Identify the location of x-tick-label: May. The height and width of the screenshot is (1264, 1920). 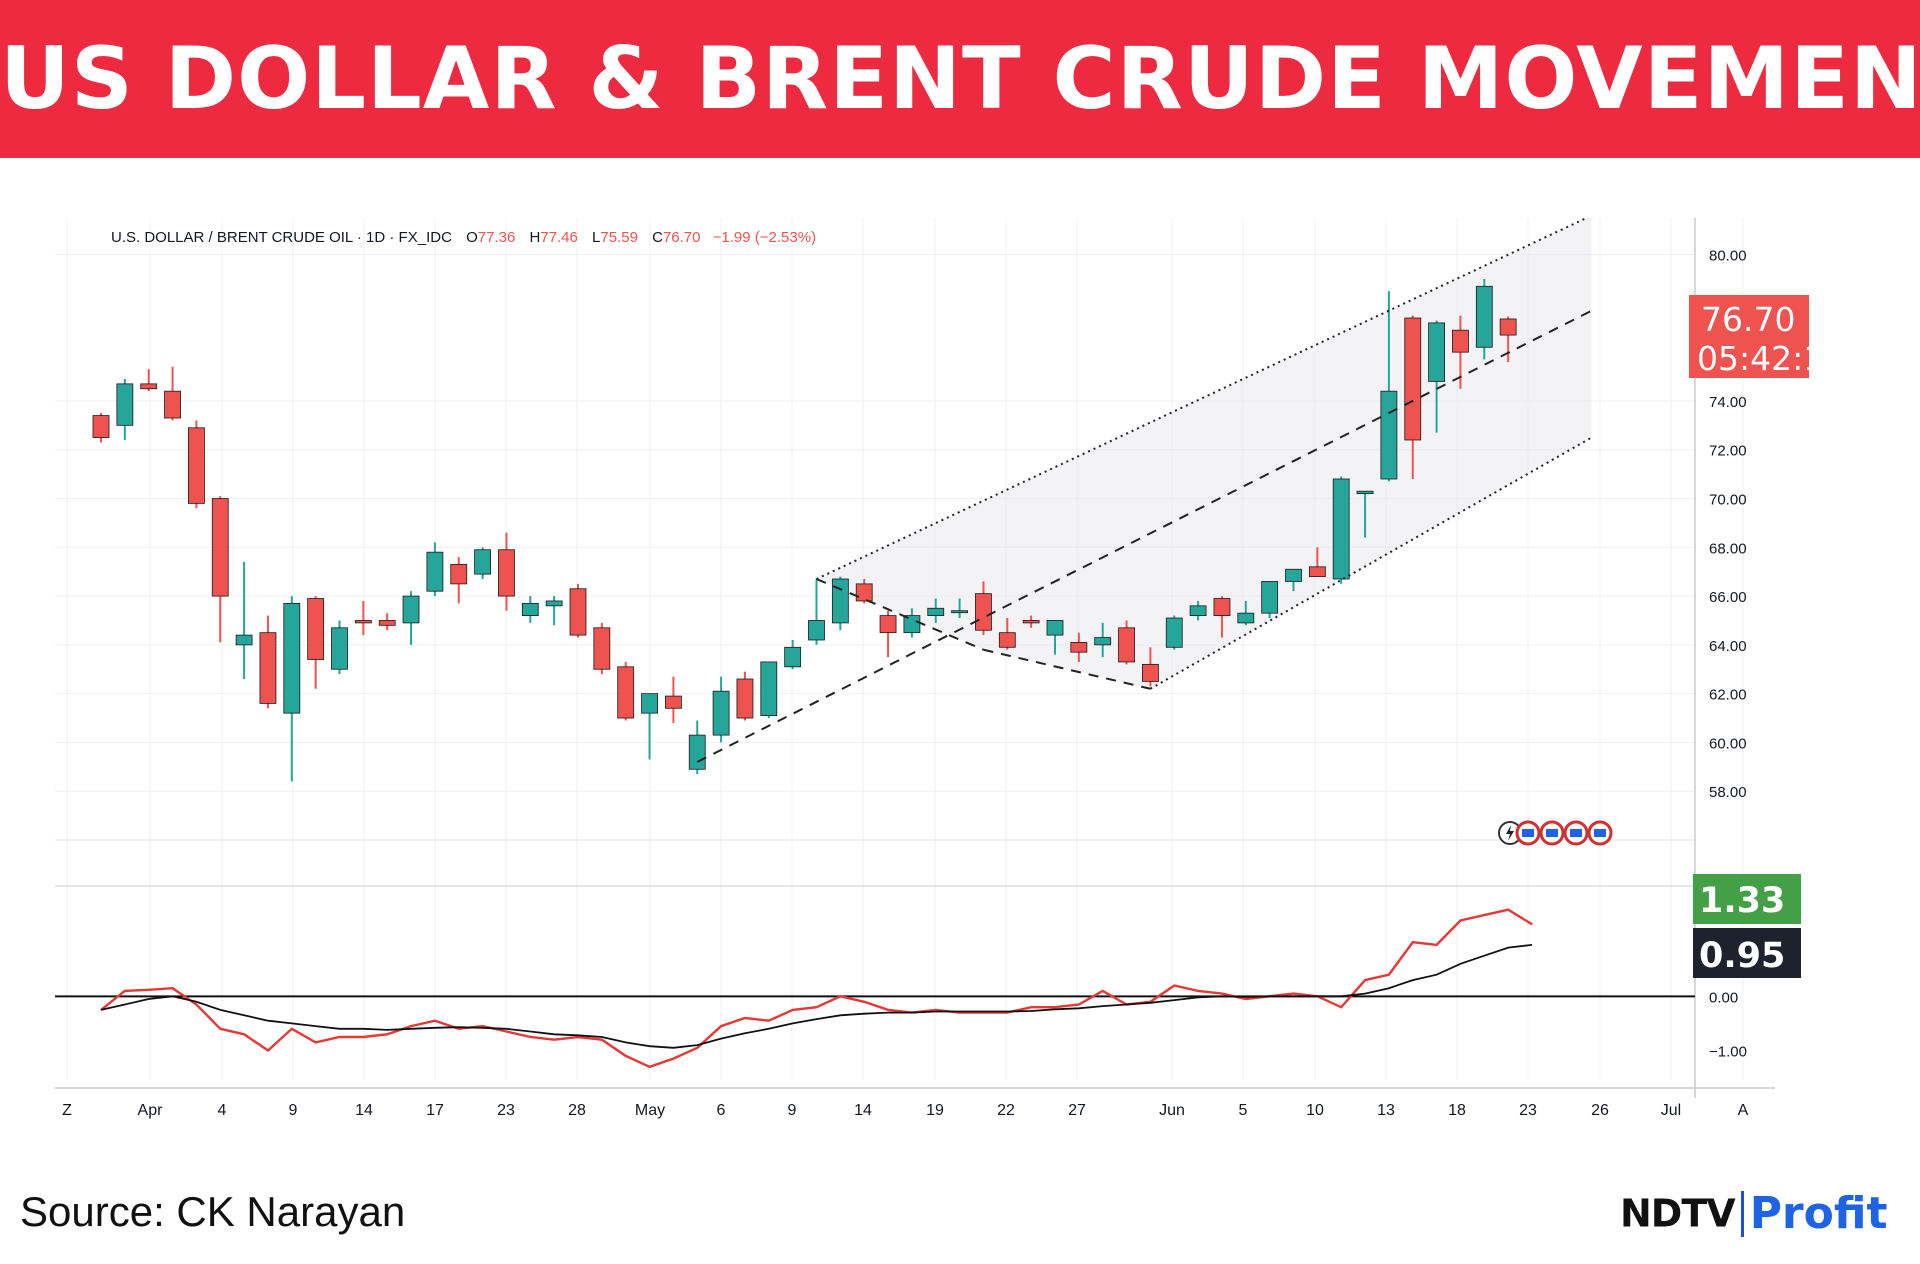
(650, 1110).